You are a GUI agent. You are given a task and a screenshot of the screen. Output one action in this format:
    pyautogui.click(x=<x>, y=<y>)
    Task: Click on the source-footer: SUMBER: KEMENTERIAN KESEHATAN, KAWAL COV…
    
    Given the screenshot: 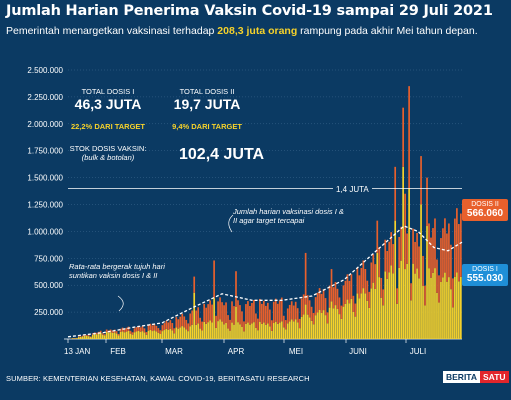 What is the action you would take?
    pyautogui.click(x=158, y=378)
    